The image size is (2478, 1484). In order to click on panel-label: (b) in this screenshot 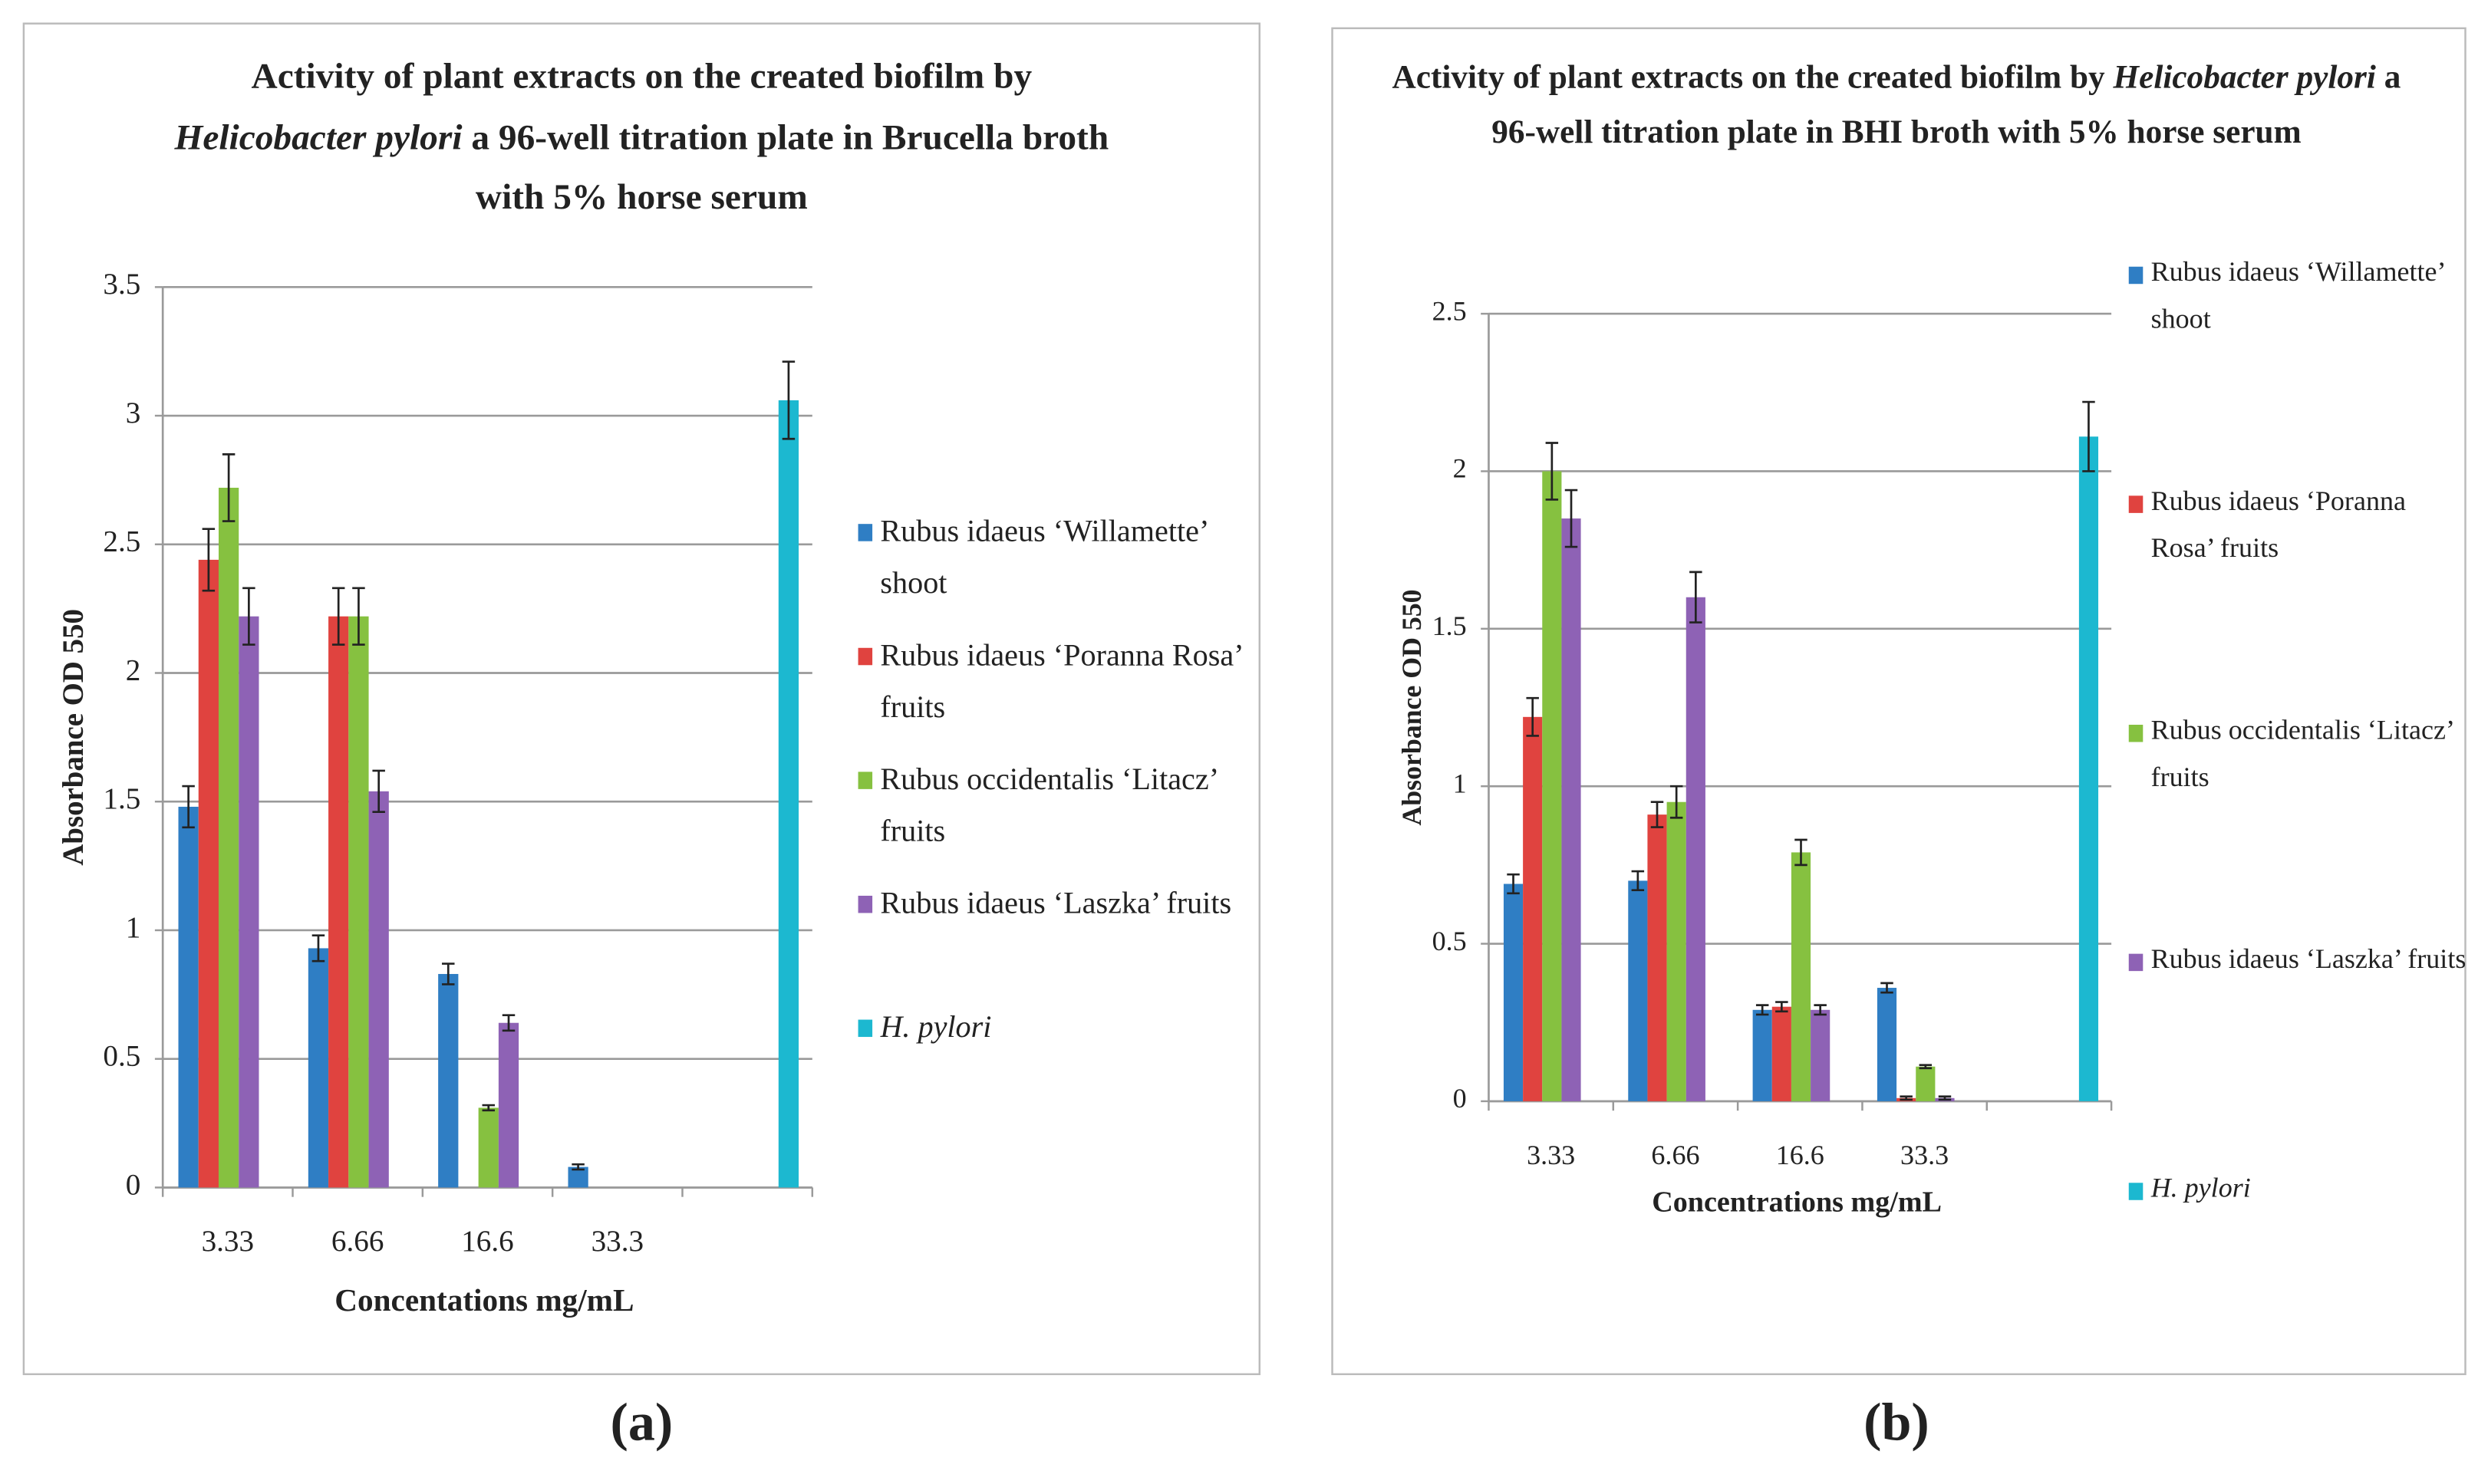, I will do `click(1896, 1423)`.